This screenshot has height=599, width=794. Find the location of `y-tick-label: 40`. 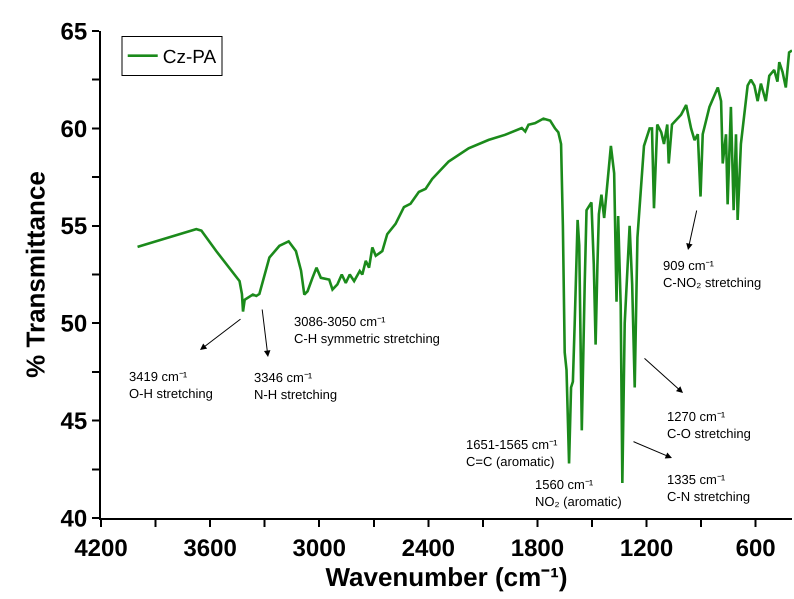

y-tick-label: 40 is located at coordinates (74, 518).